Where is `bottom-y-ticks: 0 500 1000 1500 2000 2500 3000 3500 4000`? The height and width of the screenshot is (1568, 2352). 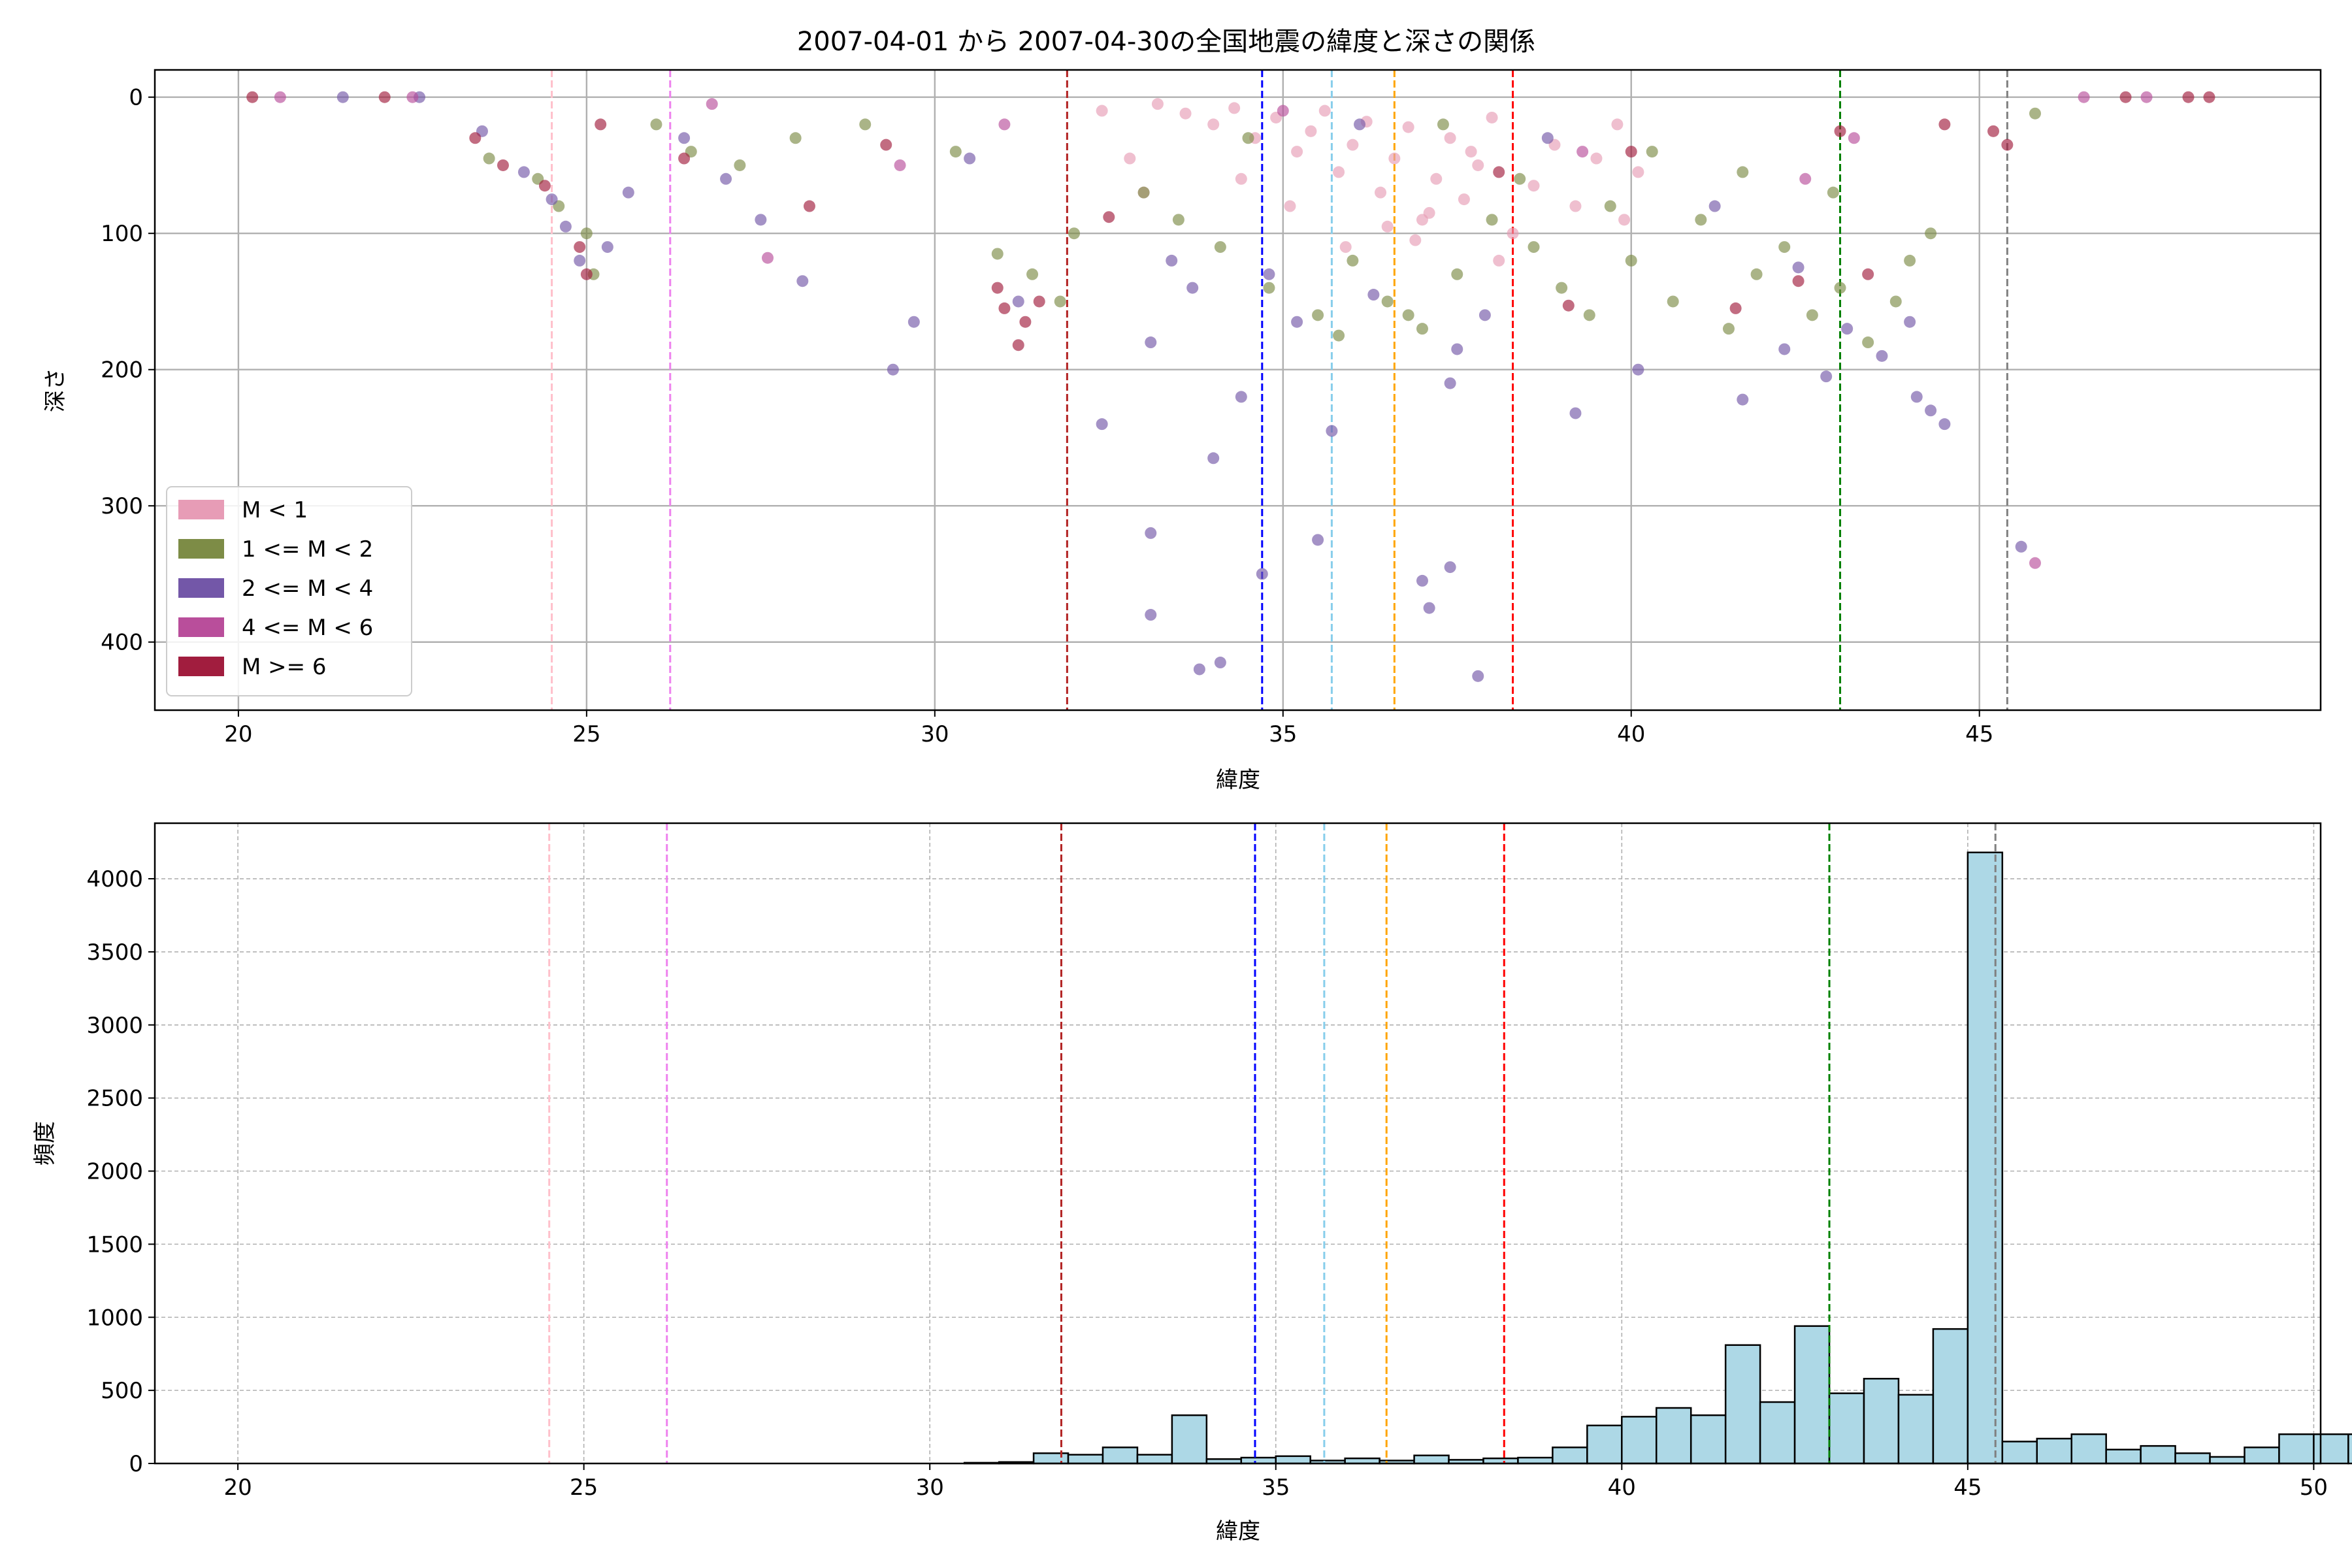
bottom-y-ticks: 0 500 1000 1500 2000 2500 3000 3500 4000 is located at coordinates (120, 1171).